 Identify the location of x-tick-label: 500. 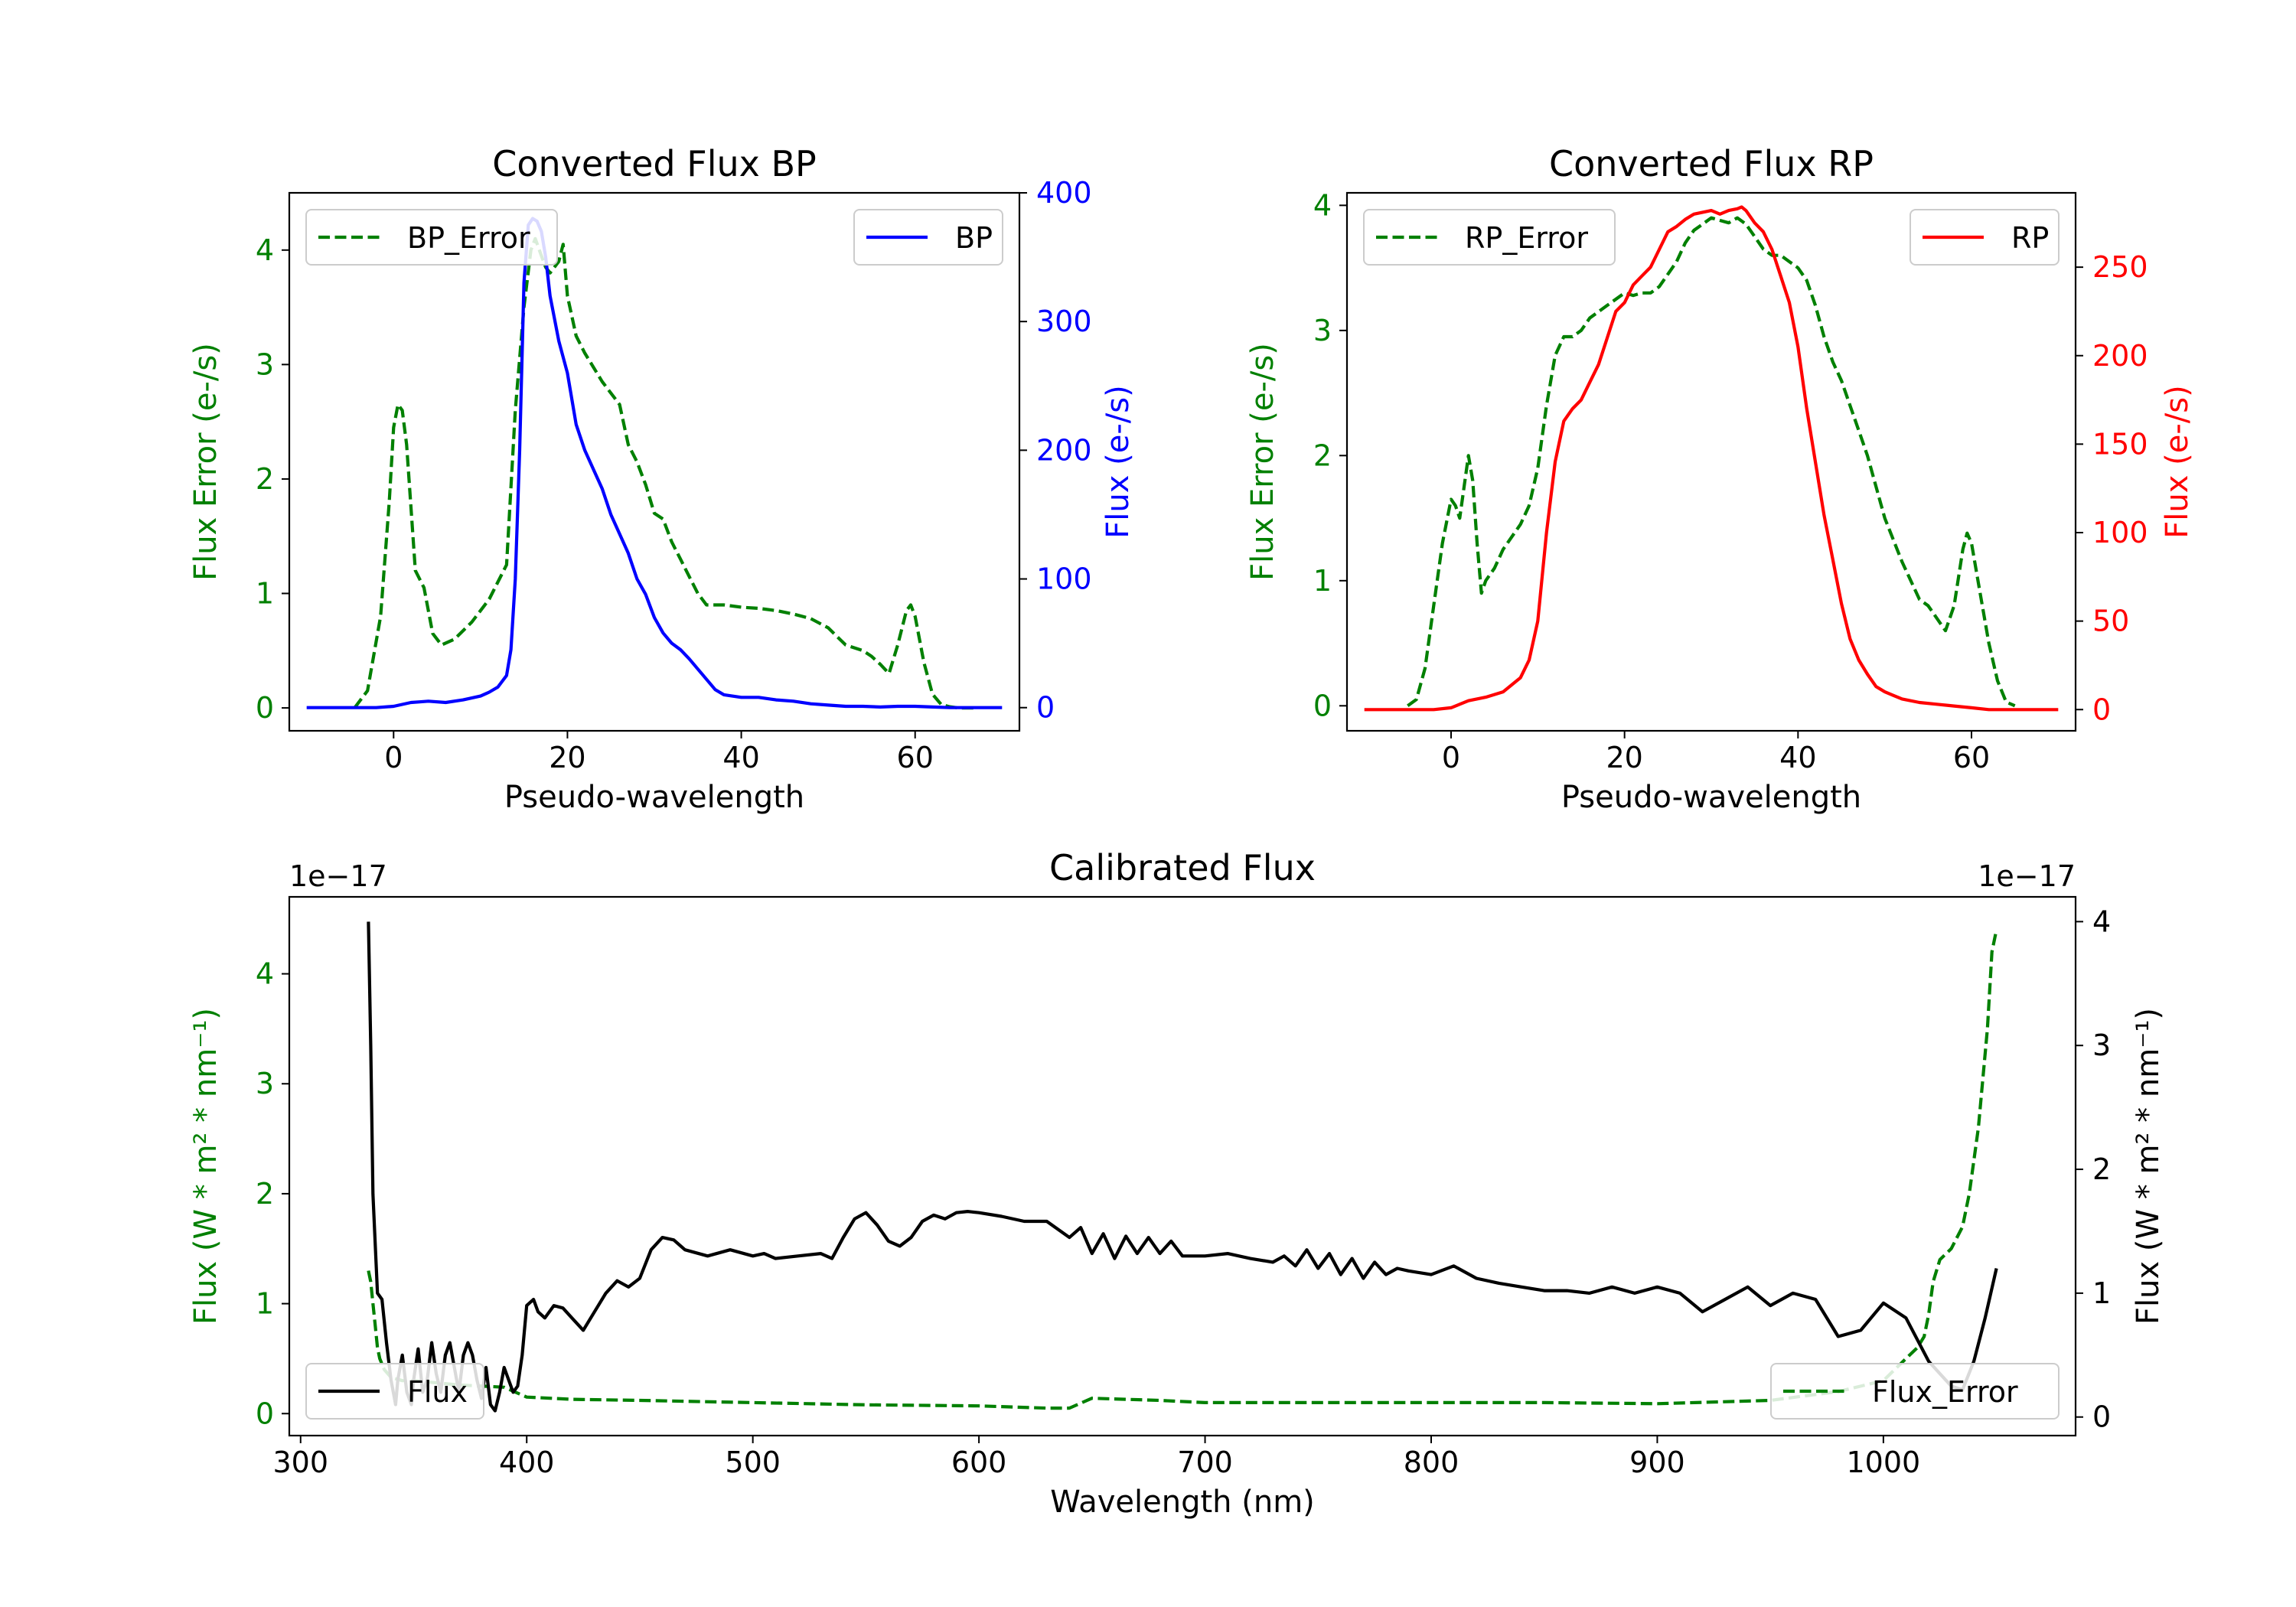
(753, 1462).